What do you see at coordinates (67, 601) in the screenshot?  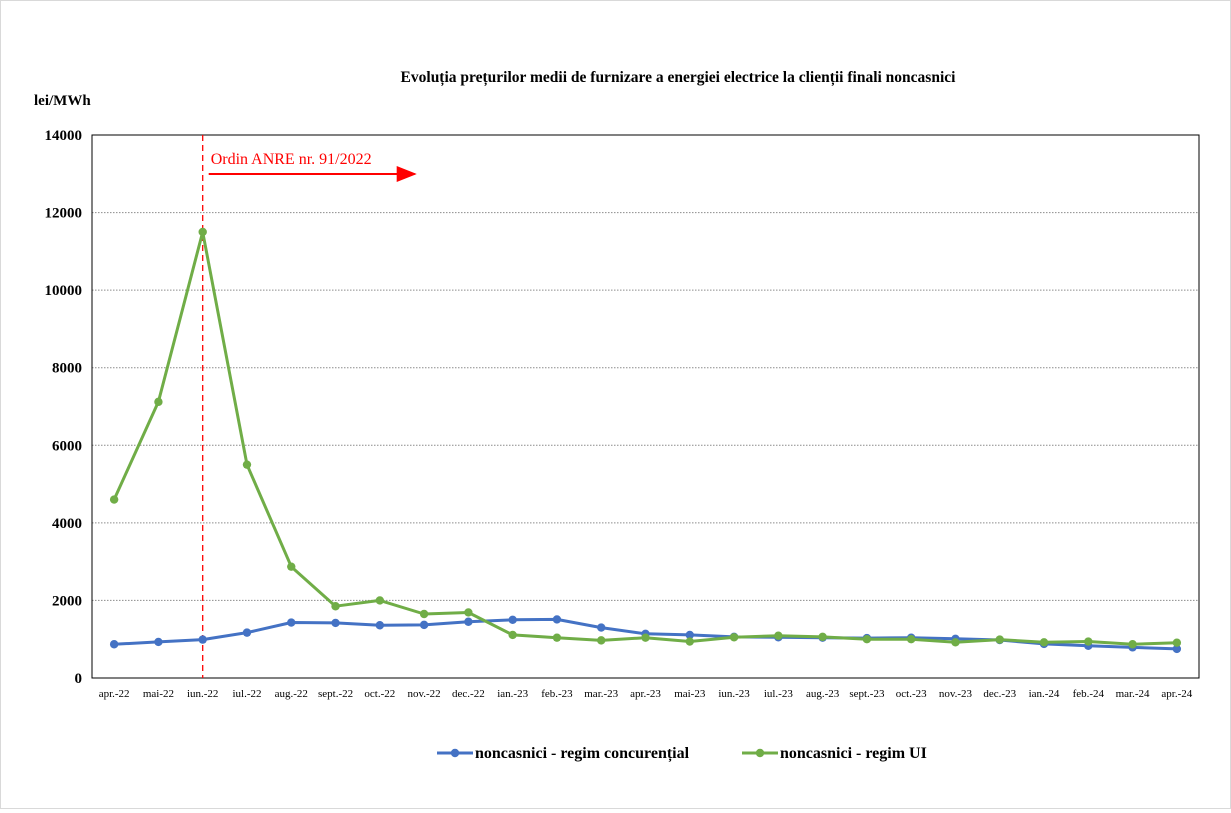 I see `y-tick-label: 2000` at bounding box center [67, 601].